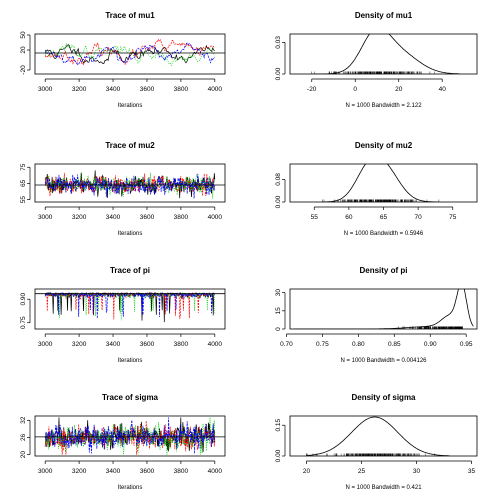 This screenshot has width=504, height=504. I want to click on x-tick-label: 70, so click(419, 217).